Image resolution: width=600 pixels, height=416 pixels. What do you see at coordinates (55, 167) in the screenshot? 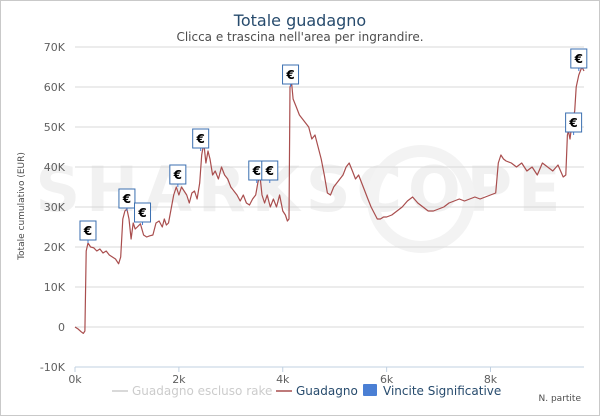
I see `y-tick-label: 40K` at bounding box center [55, 167].